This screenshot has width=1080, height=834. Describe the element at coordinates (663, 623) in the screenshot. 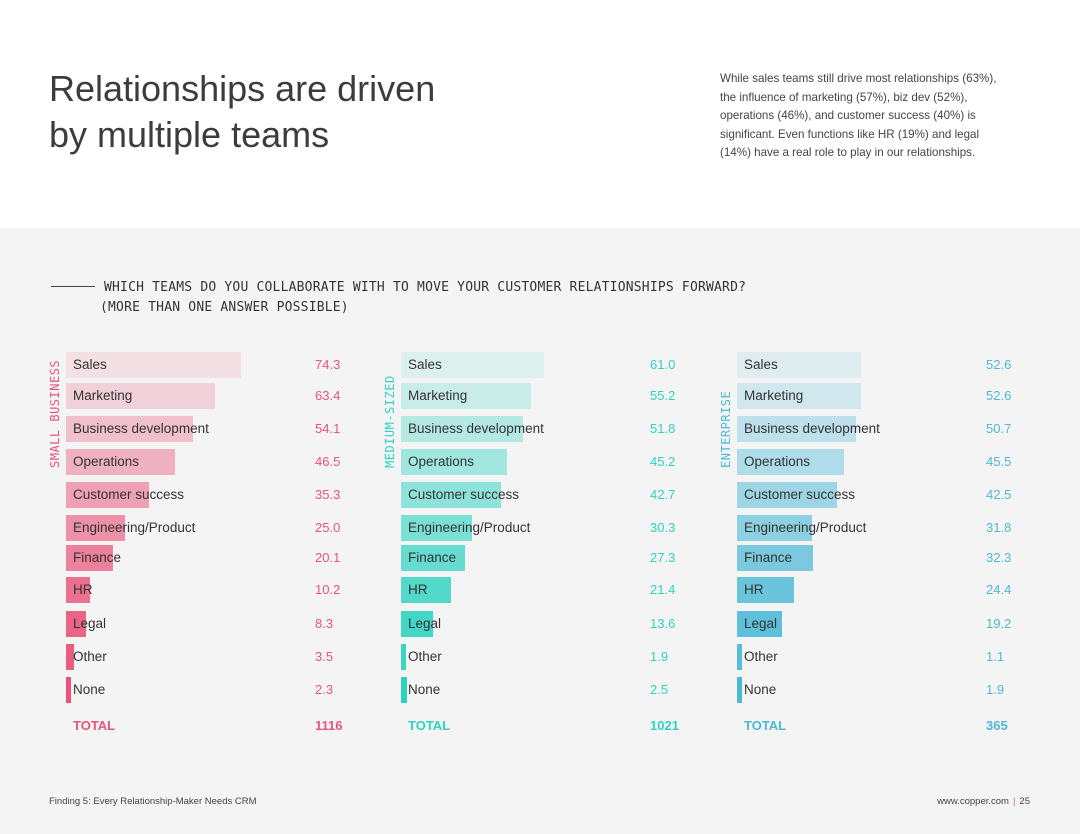

I see `value-label: 13.6` at that location.